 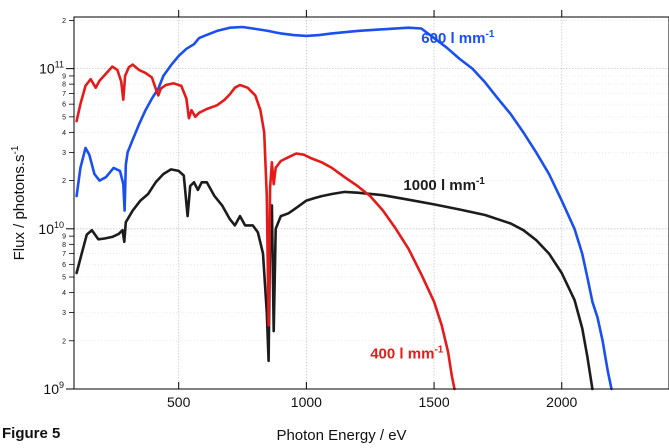 I want to click on series-label-1: 1000 l mm-1, so click(x=444, y=185).